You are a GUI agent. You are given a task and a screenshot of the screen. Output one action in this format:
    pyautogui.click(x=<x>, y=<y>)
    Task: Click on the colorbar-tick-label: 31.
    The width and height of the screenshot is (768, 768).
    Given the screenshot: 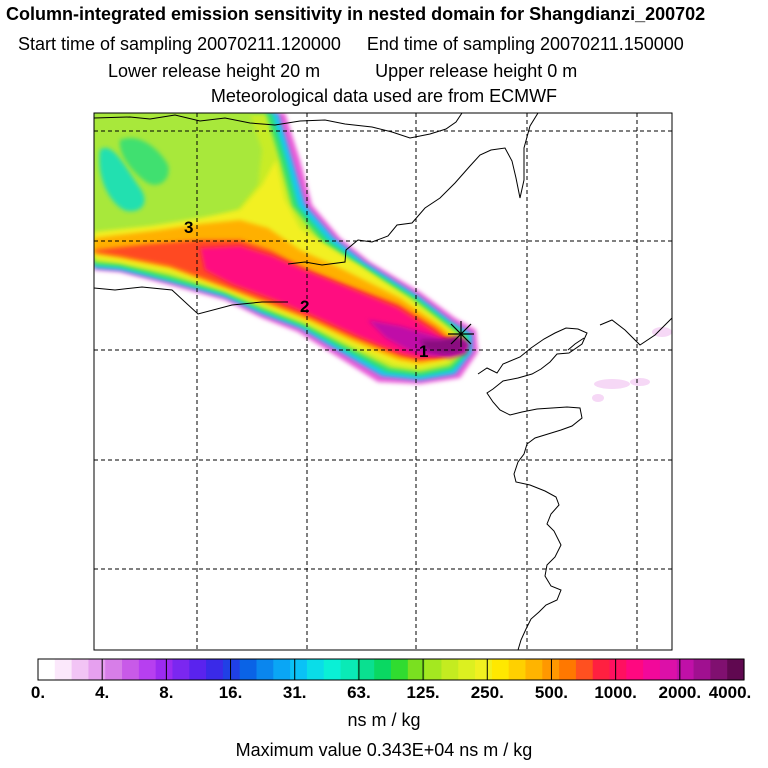 What is the action you would take?
    pyautogui.click(x=294, y=692)
    